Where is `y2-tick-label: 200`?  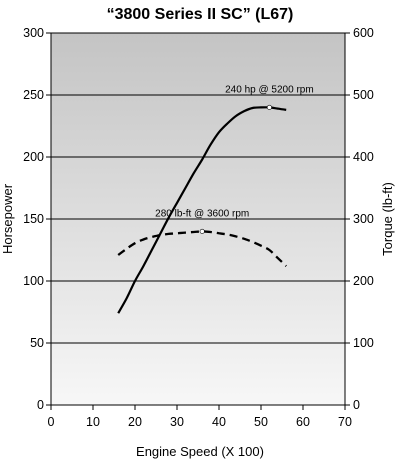
y2-tick-label: 200 is located at coordinates (363, 281).